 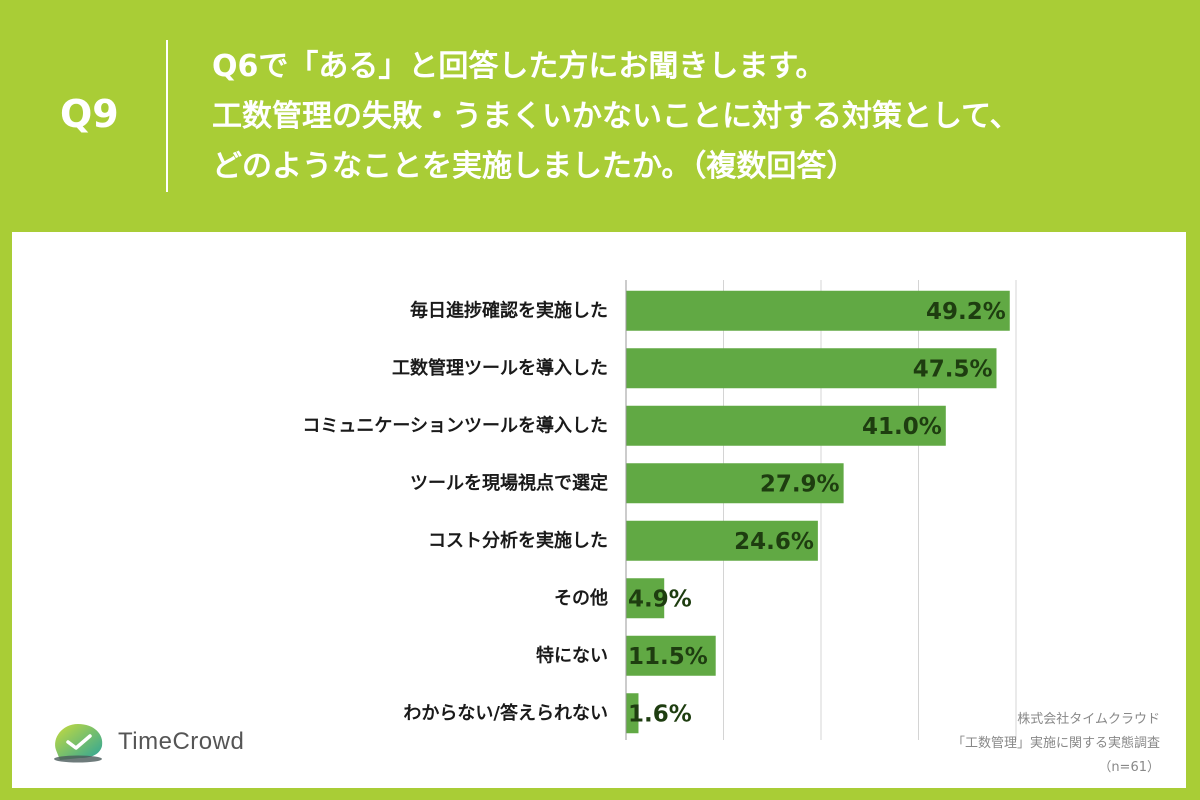 I want to click on question-number: Q9, so click(x=89, y=114).